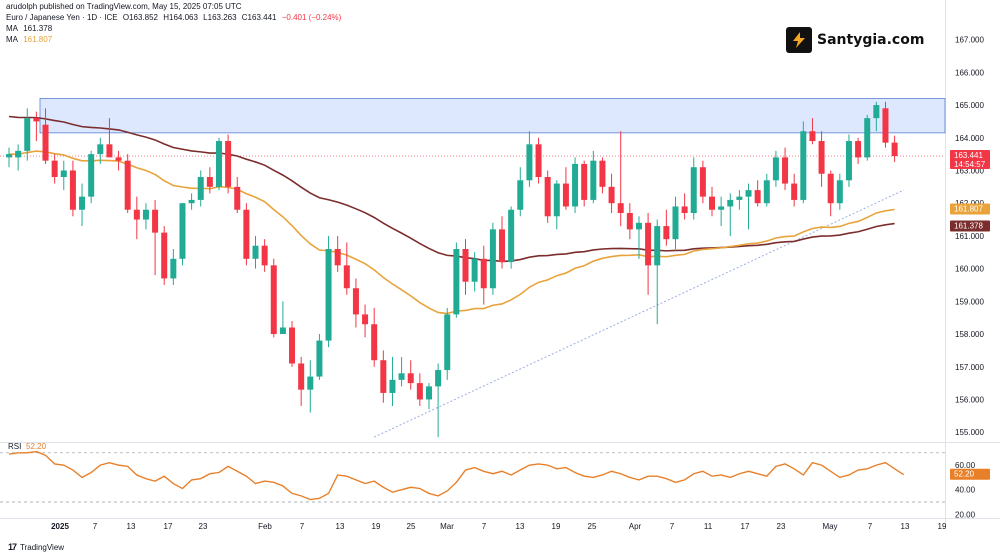 The height and width of the screenshot is (558, 1000). Describe the element at coordinates (970, 164) in the screenshot. I see `countdown-label: 14:54:57` at that location.